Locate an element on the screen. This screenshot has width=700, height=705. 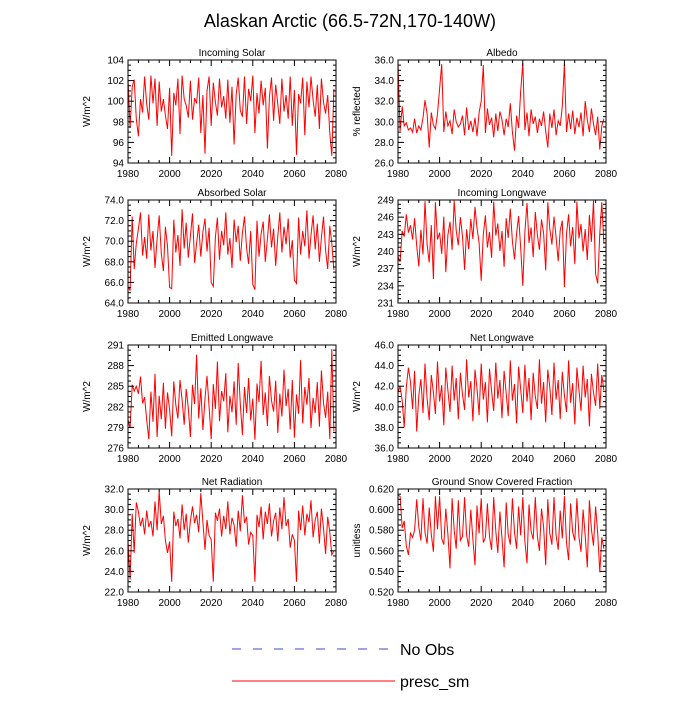
y-tick-label: 34.0 is located at coordinates (385, 81).